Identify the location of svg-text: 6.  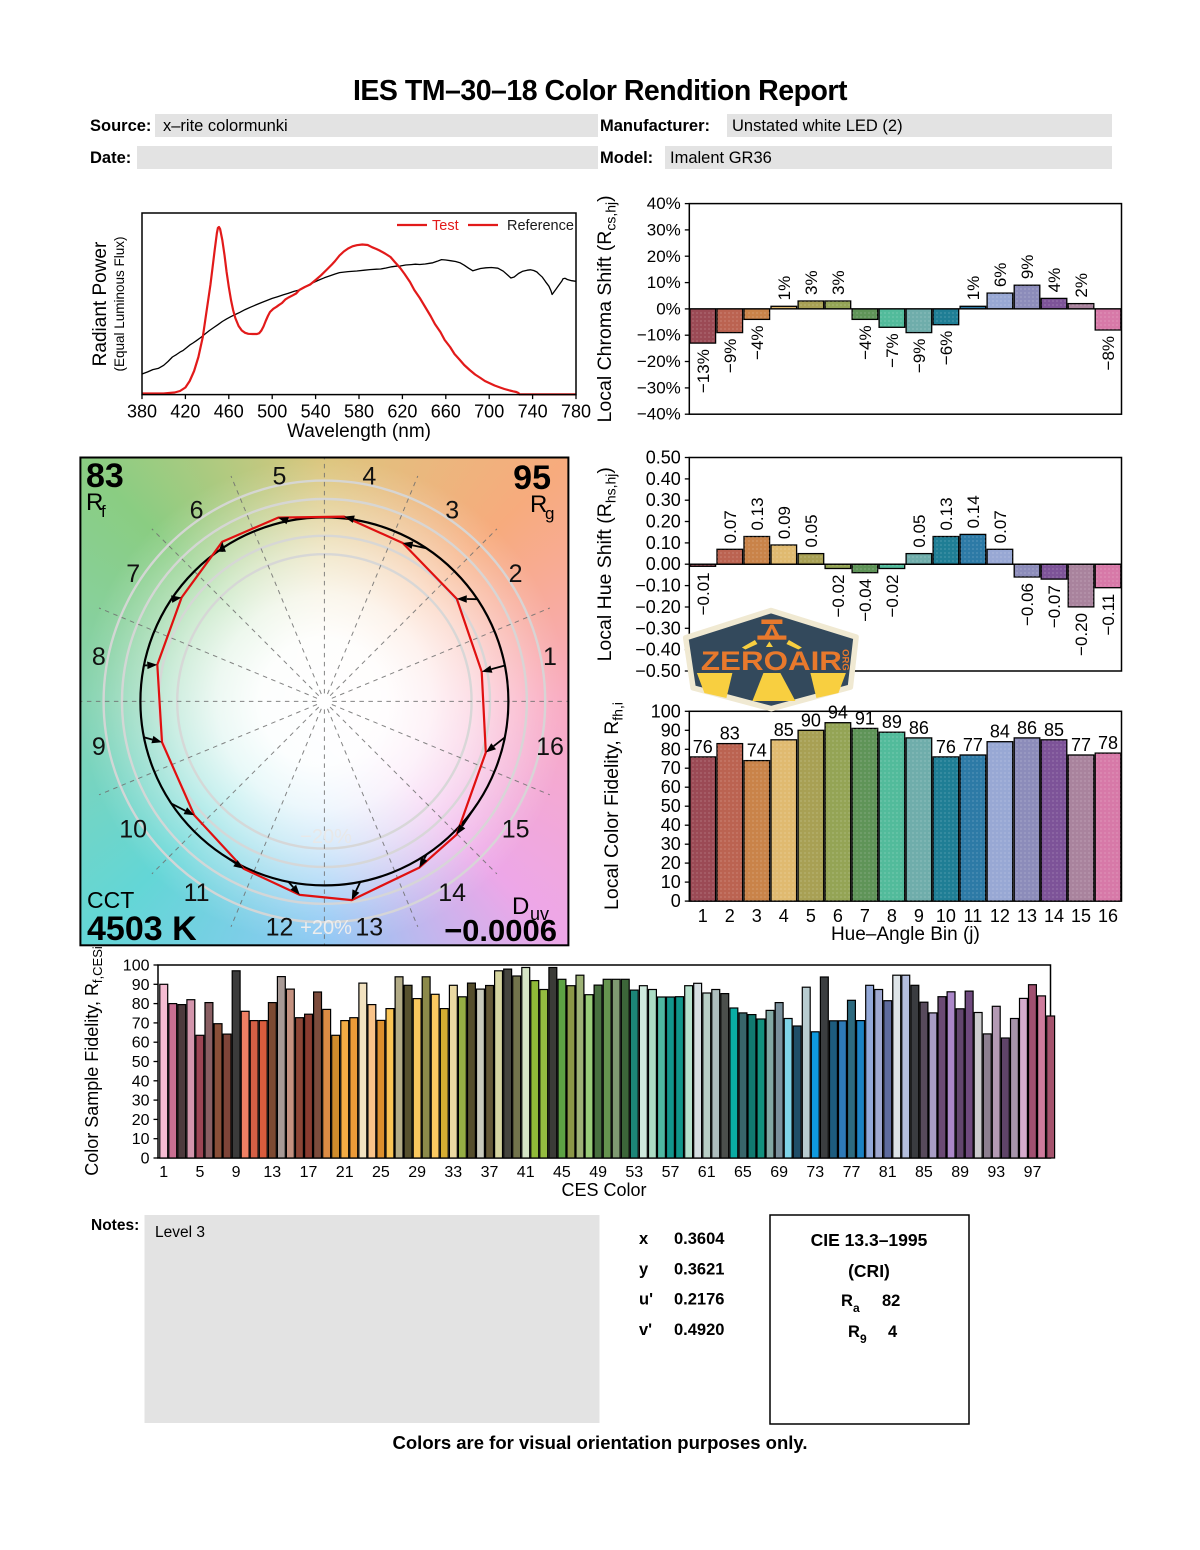
(197, 511).